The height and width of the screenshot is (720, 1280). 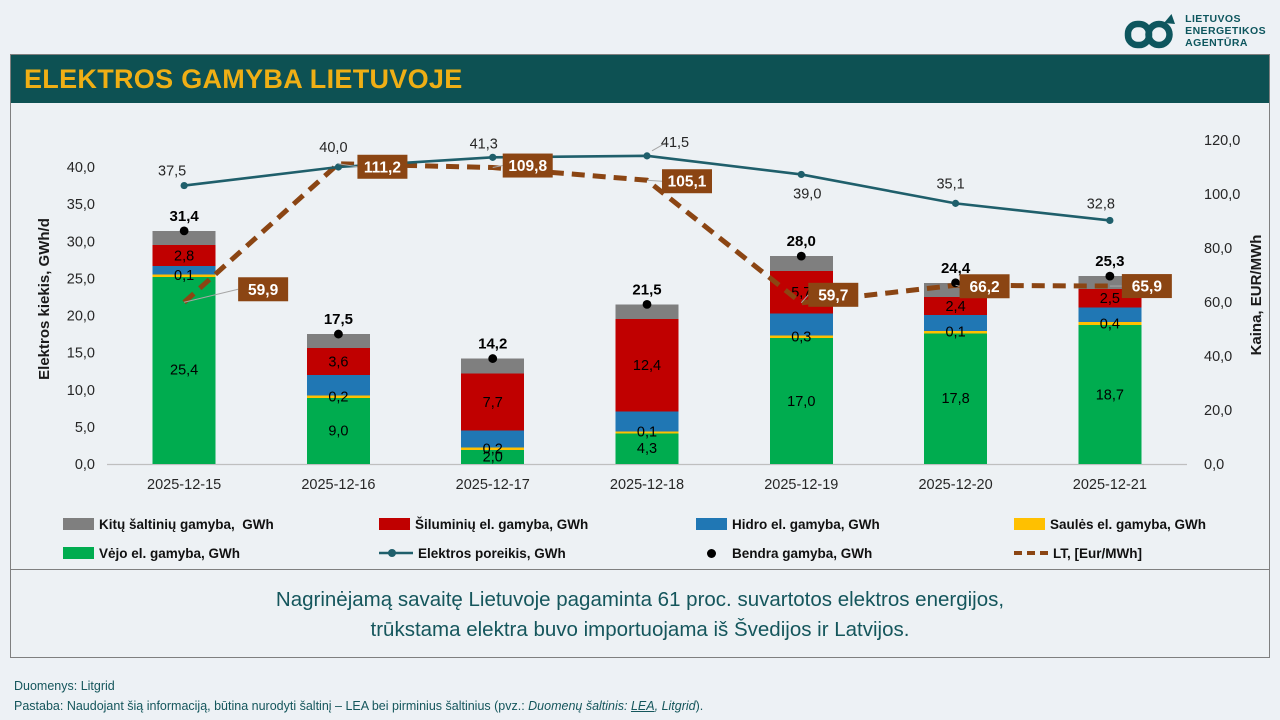 What do you see at coordinates (950, 184) in the screenshot?
I see `svg-text: 35,1` at bounding box center [950, 184].